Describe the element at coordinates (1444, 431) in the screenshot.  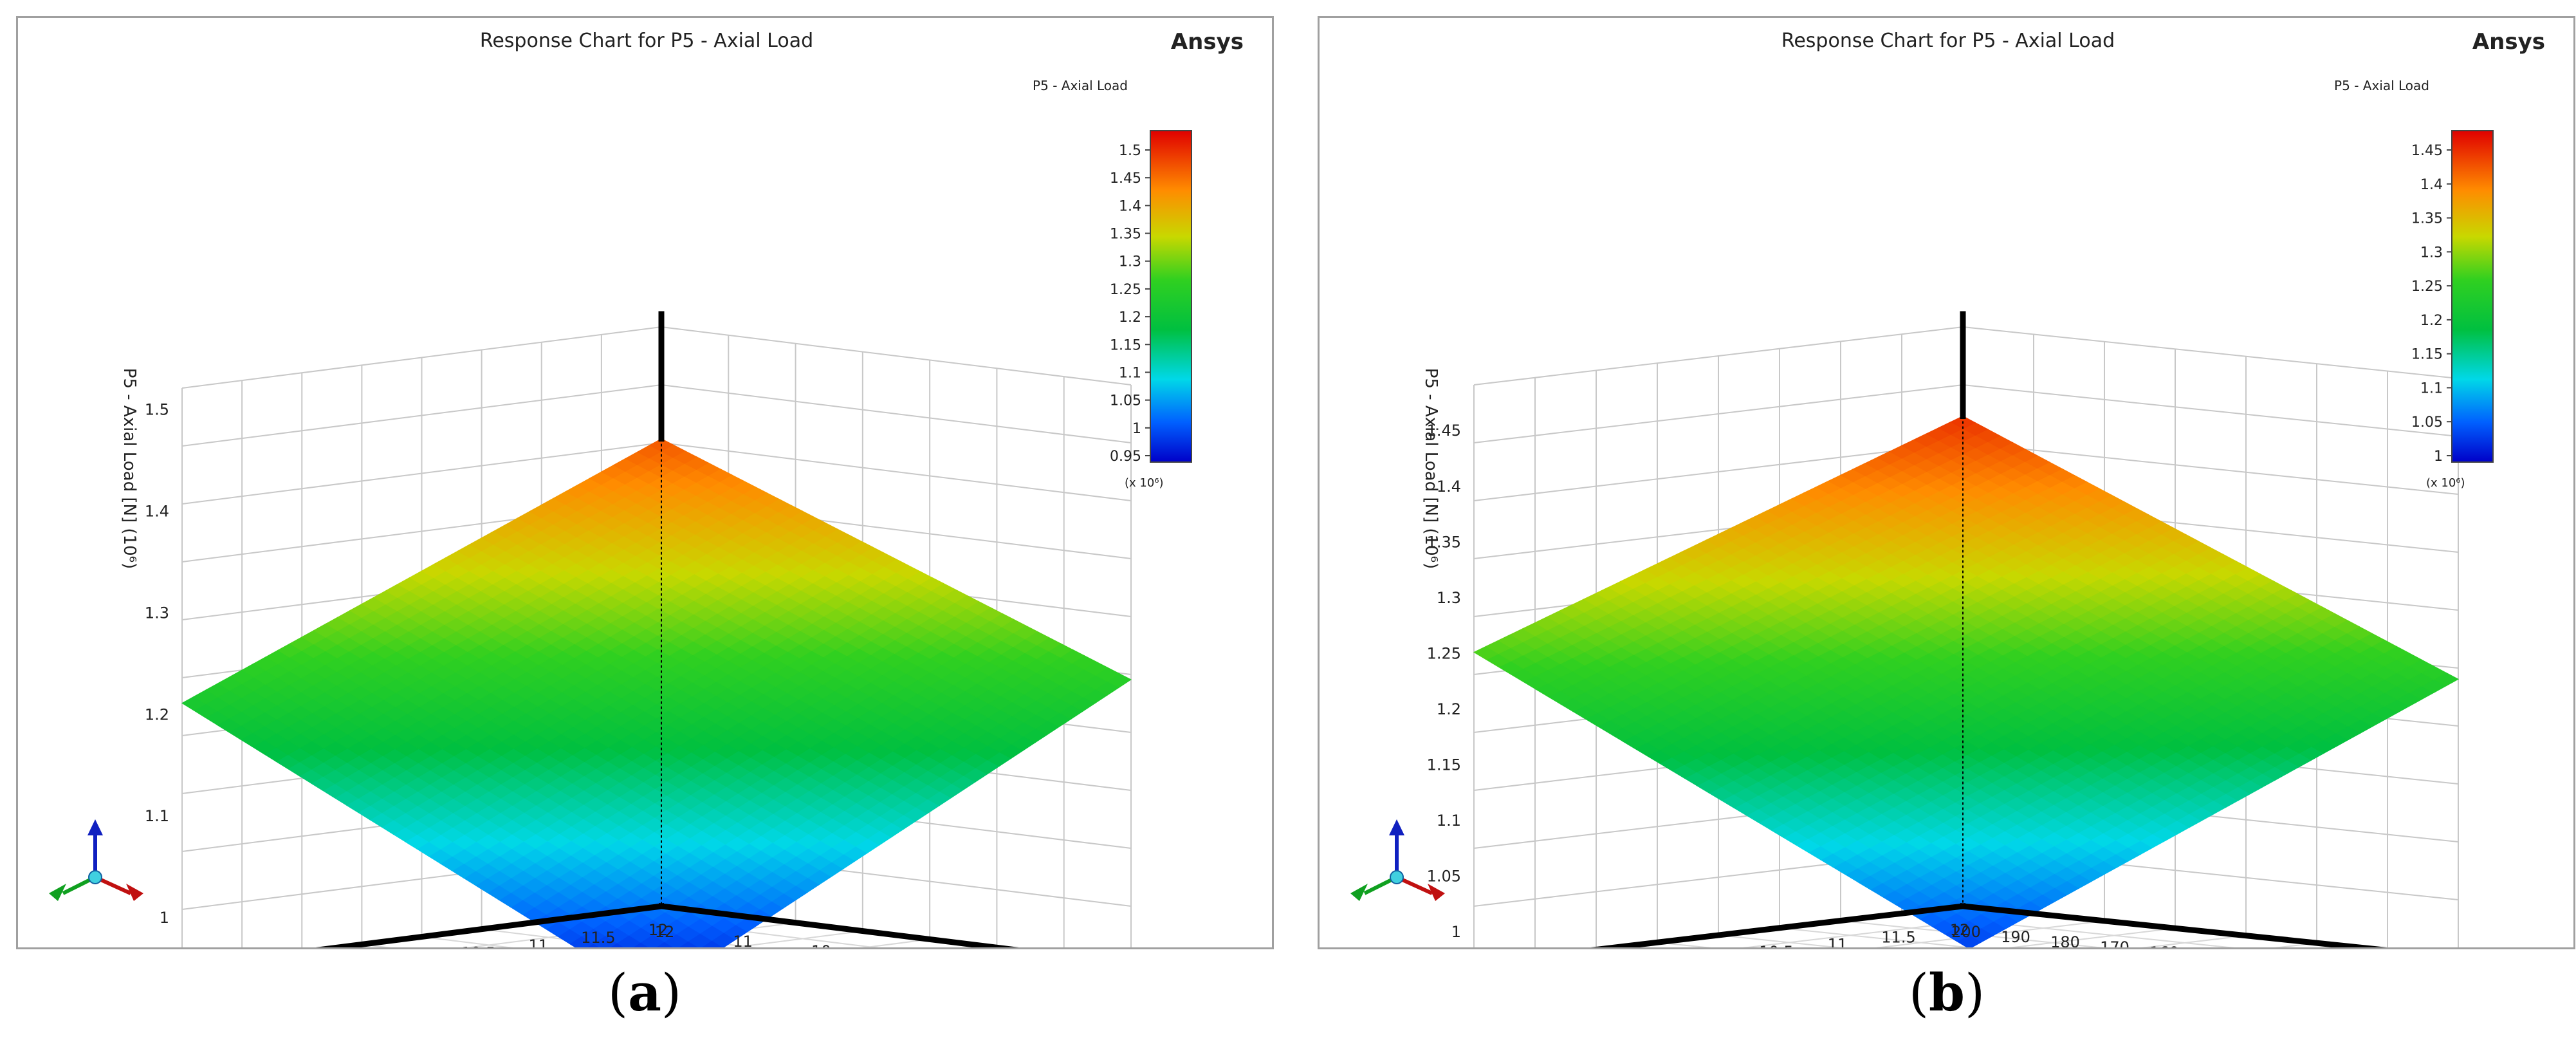
I see `z-tick-label: 1.45` at that location.